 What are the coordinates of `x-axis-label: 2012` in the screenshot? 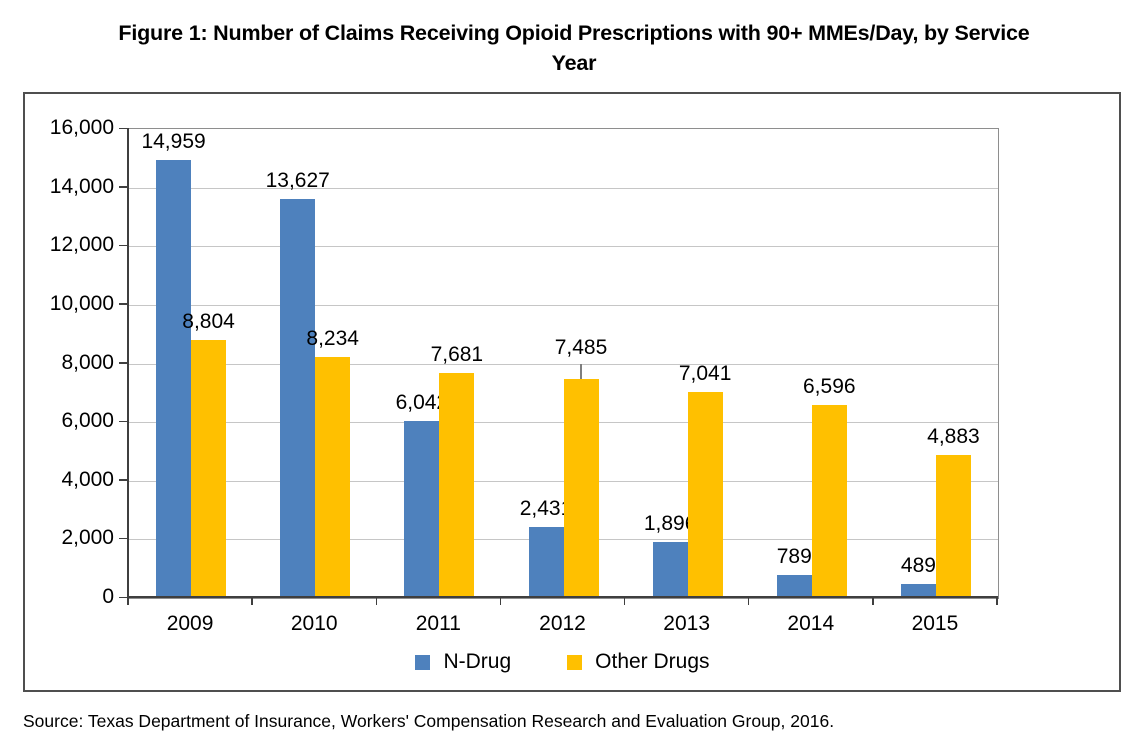 It's located at (562, 623).